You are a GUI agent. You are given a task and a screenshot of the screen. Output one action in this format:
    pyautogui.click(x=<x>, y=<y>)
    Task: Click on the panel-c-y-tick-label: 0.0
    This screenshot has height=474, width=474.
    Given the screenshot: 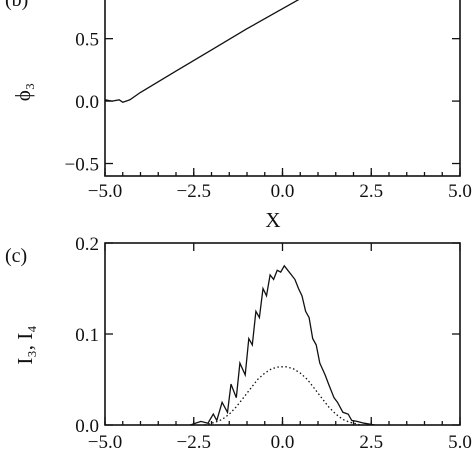 What is the action you would take?
    pyautogui.click(x=87, y=426)
    